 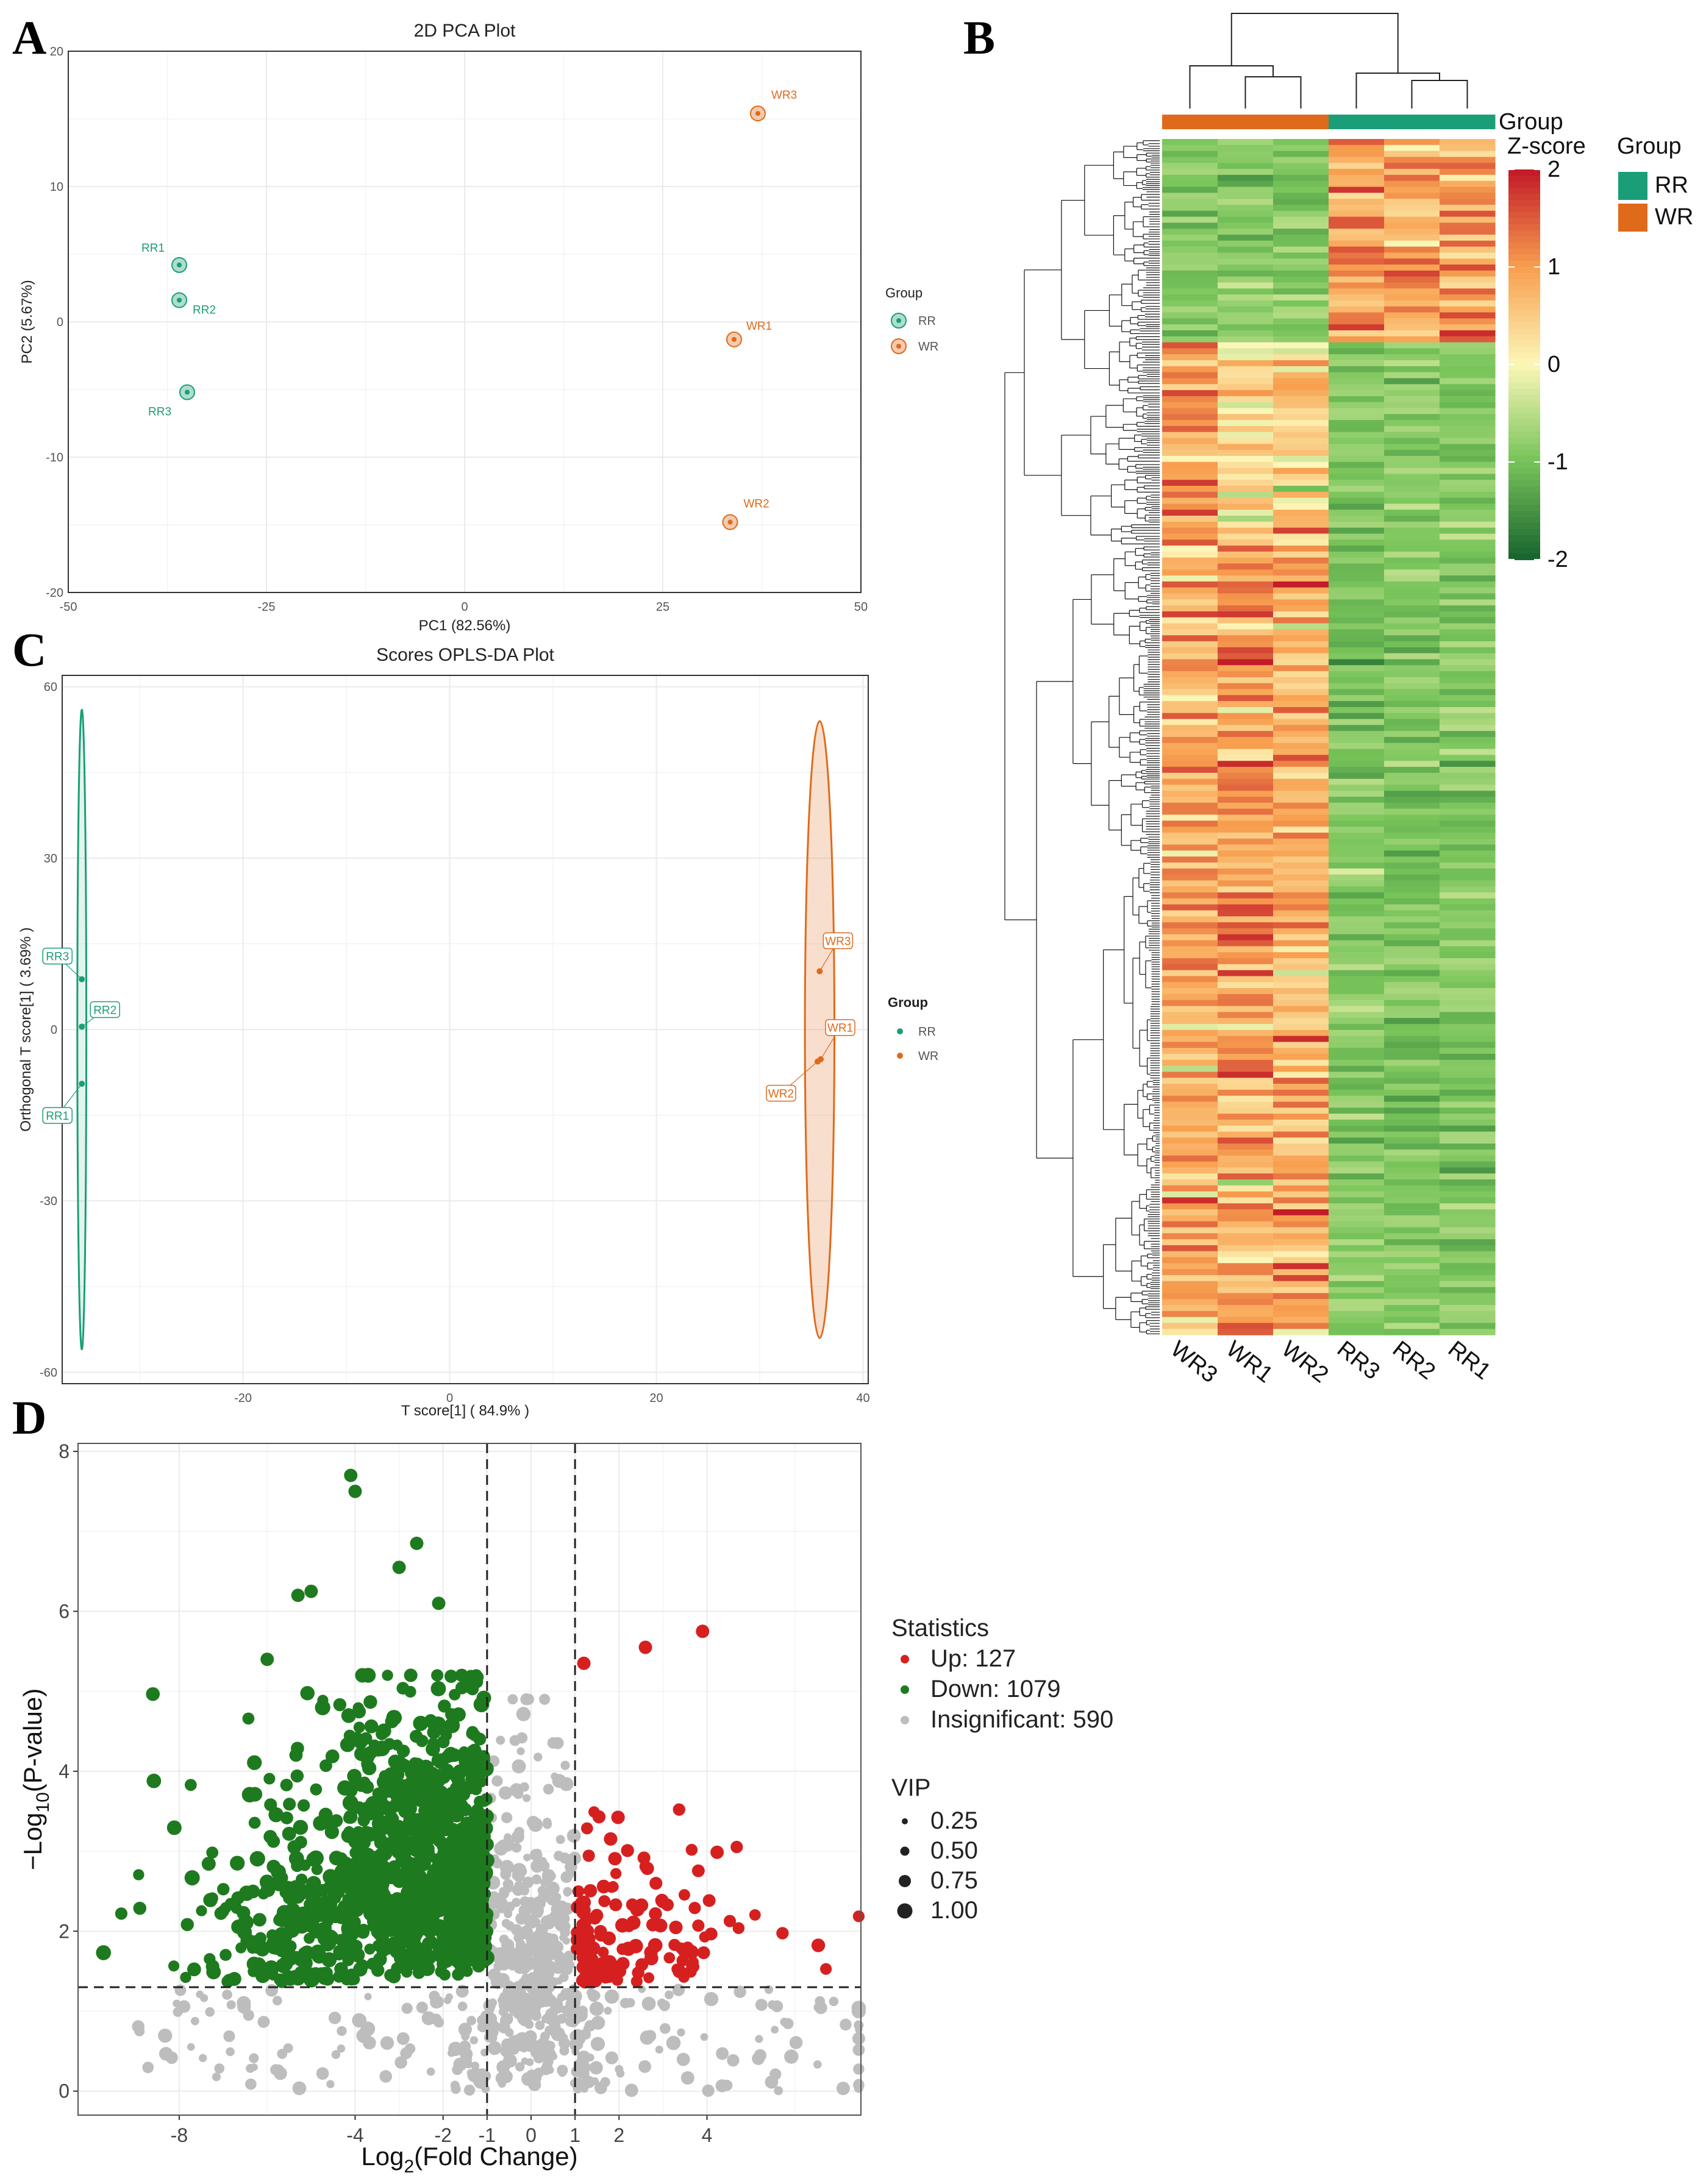 What do you see at coordinates (68, 607) in the screenshot?
I see `pca-x-tick: -50` at bounding box center [68, 607].